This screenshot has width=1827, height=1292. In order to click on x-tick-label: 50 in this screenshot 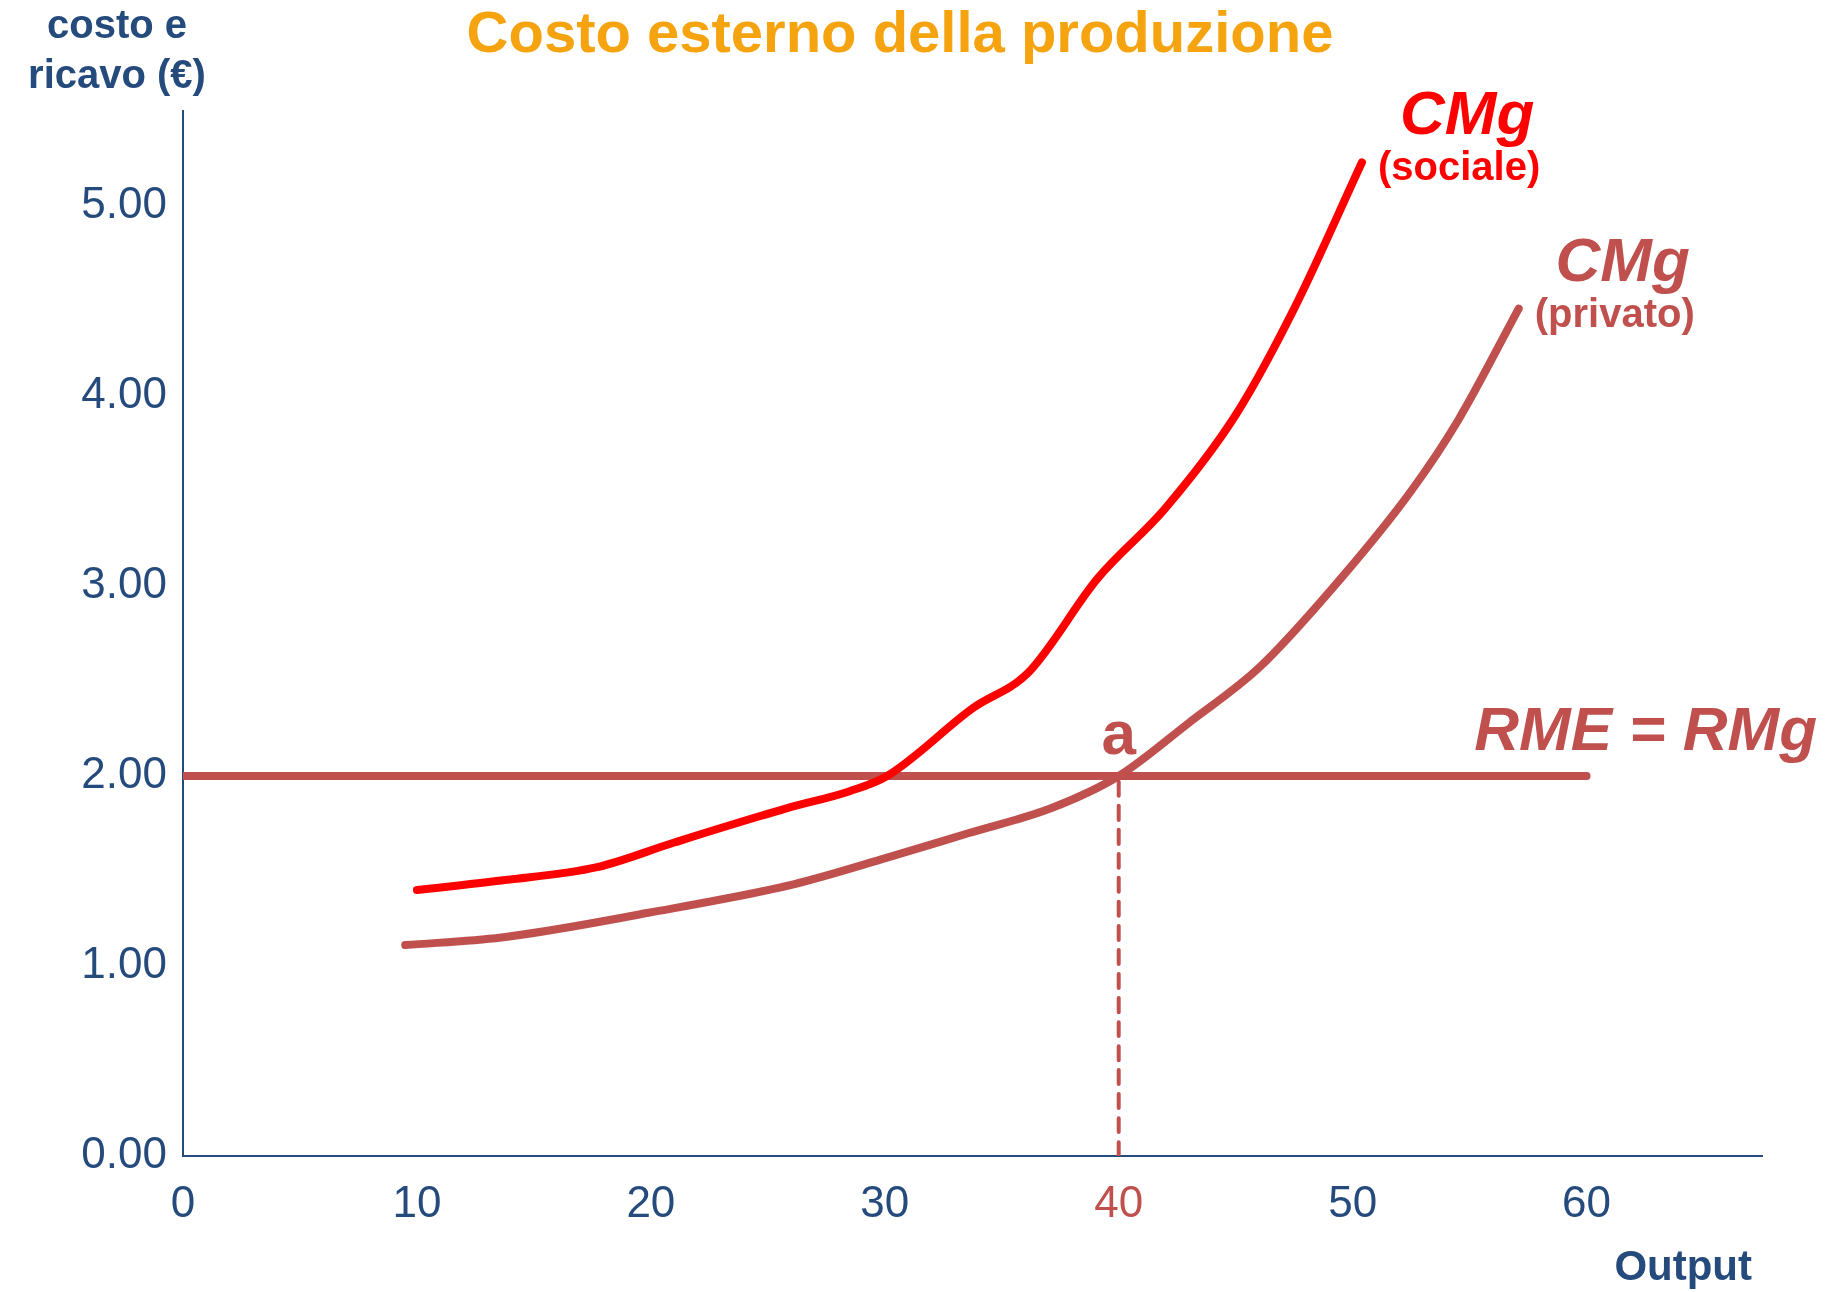, I will do `click(1353, 1201)`.